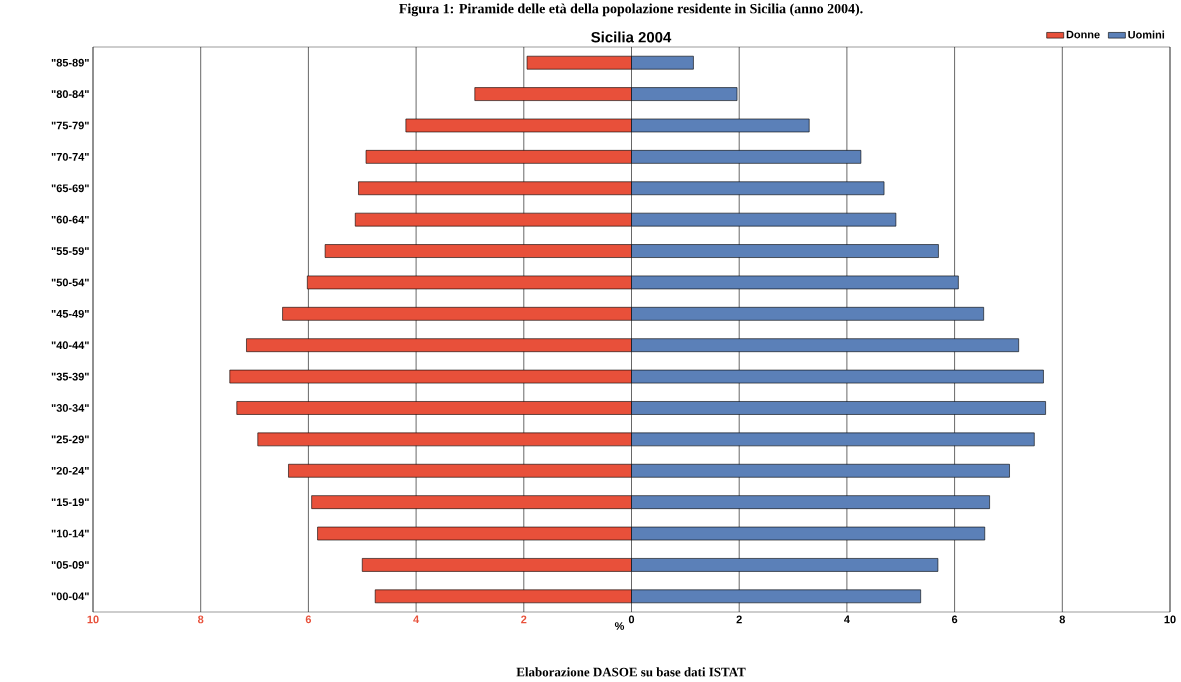 Image resolution: width=1181 pixels, height=682 pixels. Describe the element at coordinates (70, 533) in the screenshot. I see `y-tick-label: "10-14"` at that location.